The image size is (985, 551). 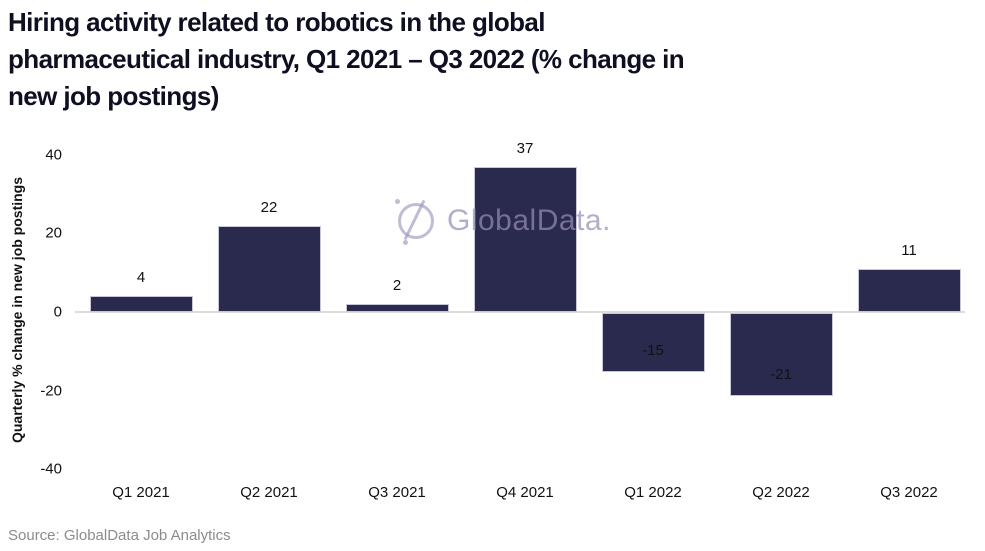 What do you see at coordinates (909, 290) in the screenshot?
I see `bar-q3-2022` at bounding box center [909, 290].